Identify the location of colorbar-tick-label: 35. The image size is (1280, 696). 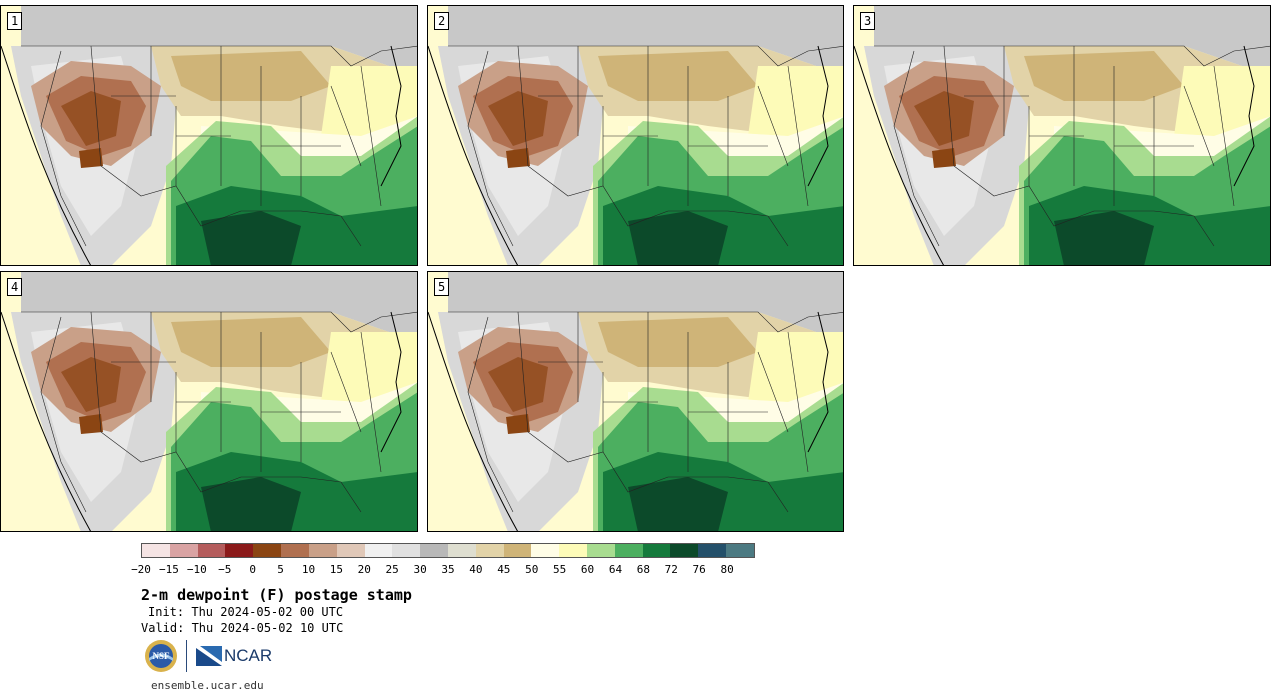
(448, 569).